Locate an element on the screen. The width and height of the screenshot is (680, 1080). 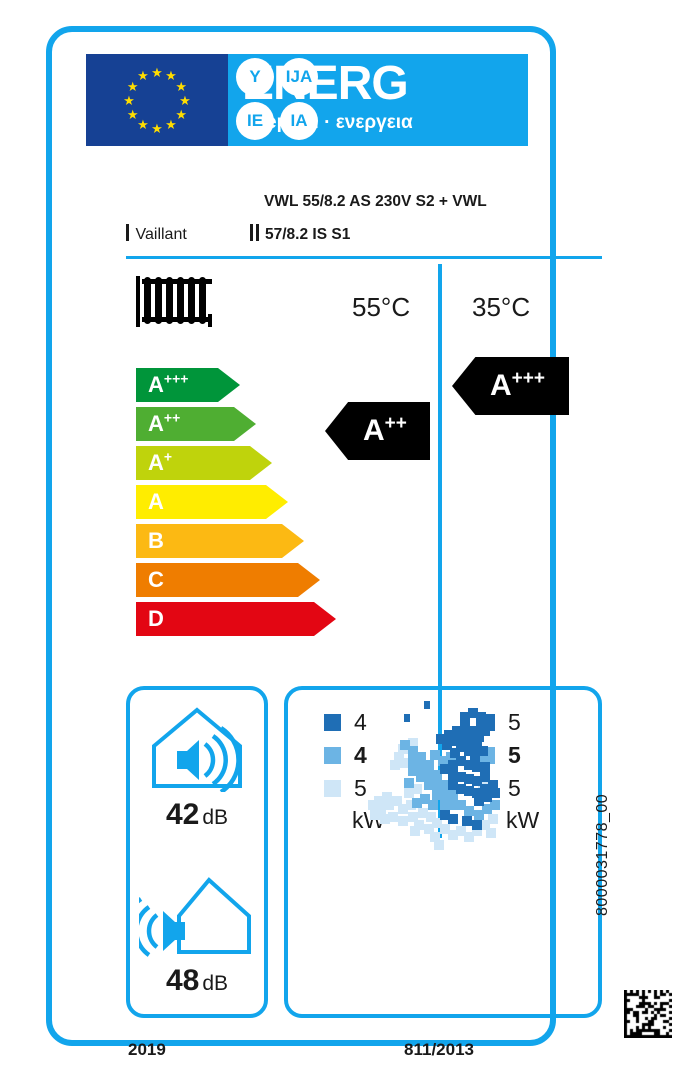
energy-class-plus: +++ is located at coordinates (176, 378).